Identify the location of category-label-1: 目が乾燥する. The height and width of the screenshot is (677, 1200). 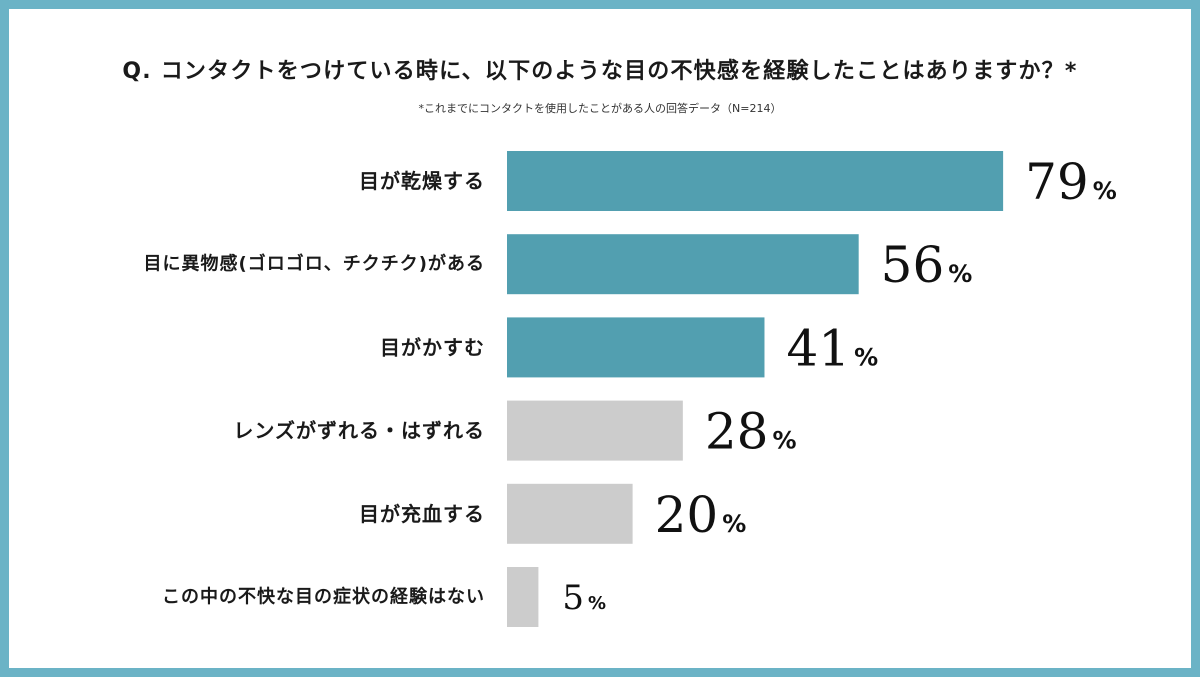
(422, 181).